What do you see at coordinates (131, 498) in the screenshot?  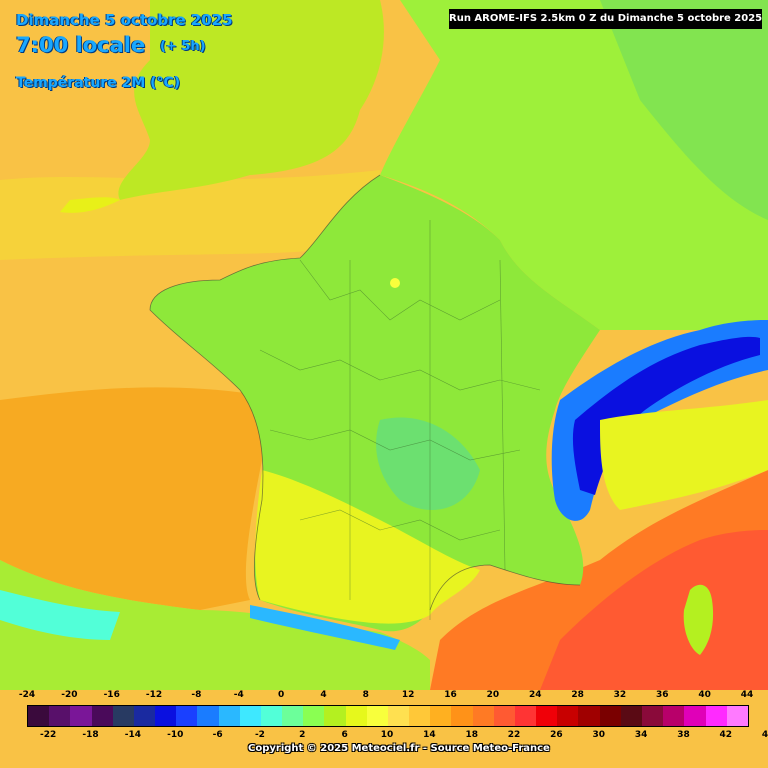 I see `biscay-sea` at bounding box center [131, 498].